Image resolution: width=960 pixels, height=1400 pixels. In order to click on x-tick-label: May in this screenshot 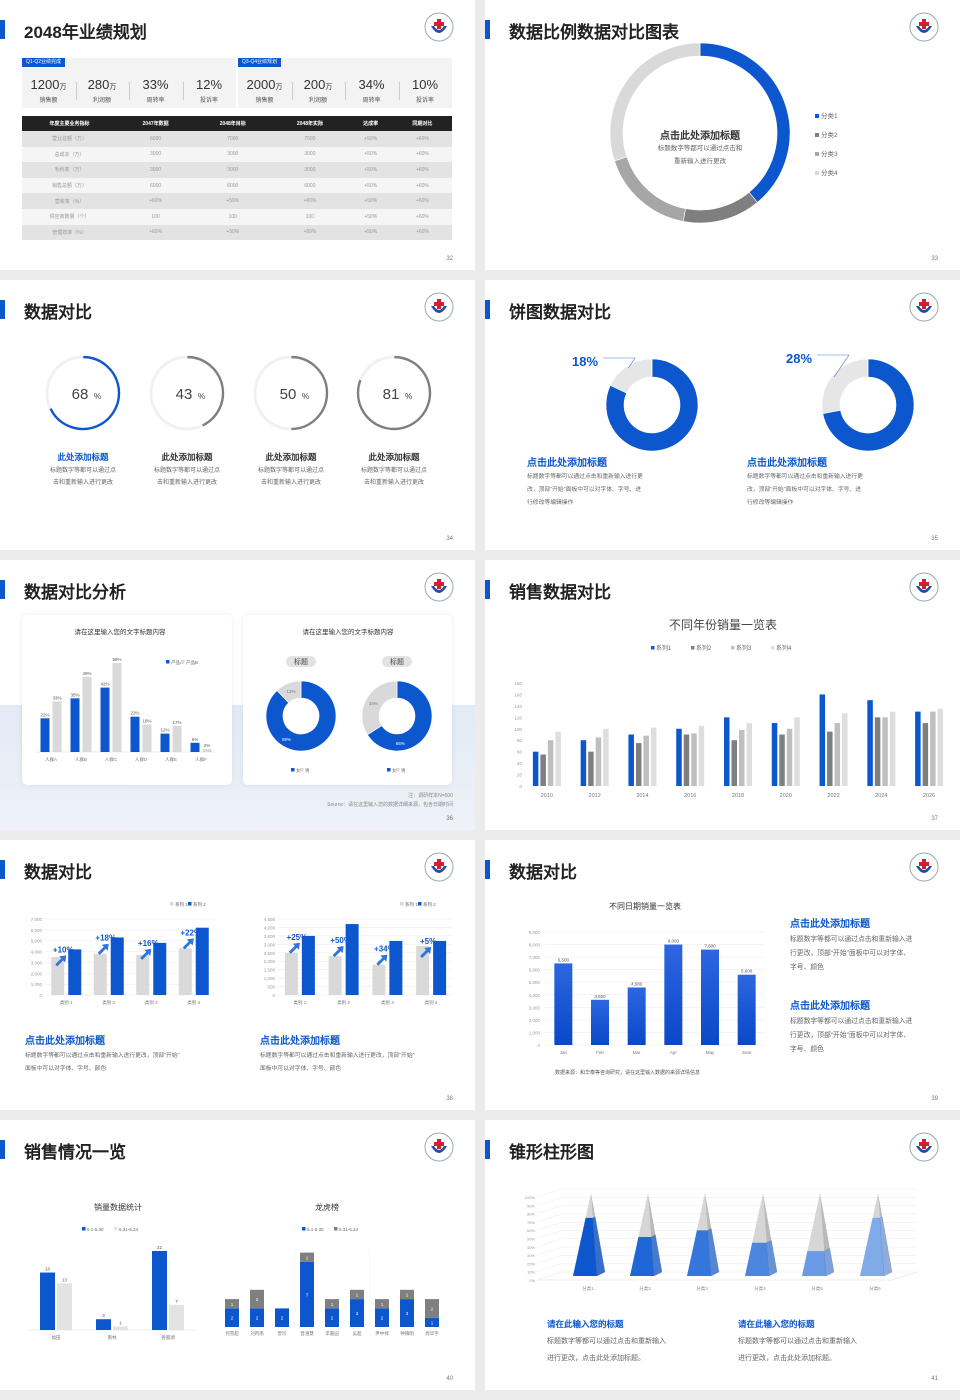, I will do `click(710, 1052)`.